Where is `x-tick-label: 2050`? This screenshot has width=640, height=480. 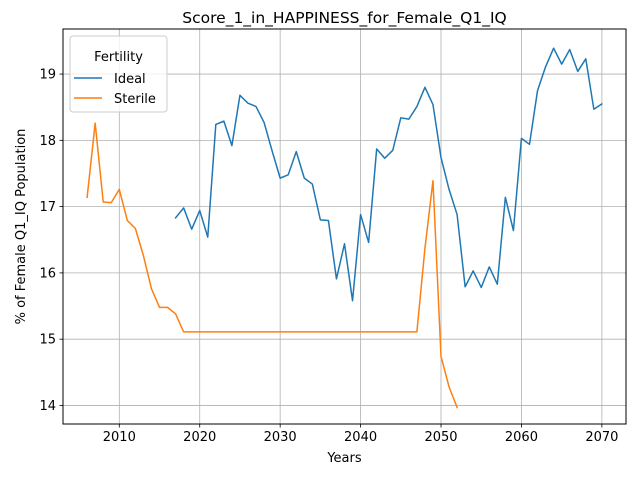
x-tick-label: 2050 is located at coordinates (440, 437).